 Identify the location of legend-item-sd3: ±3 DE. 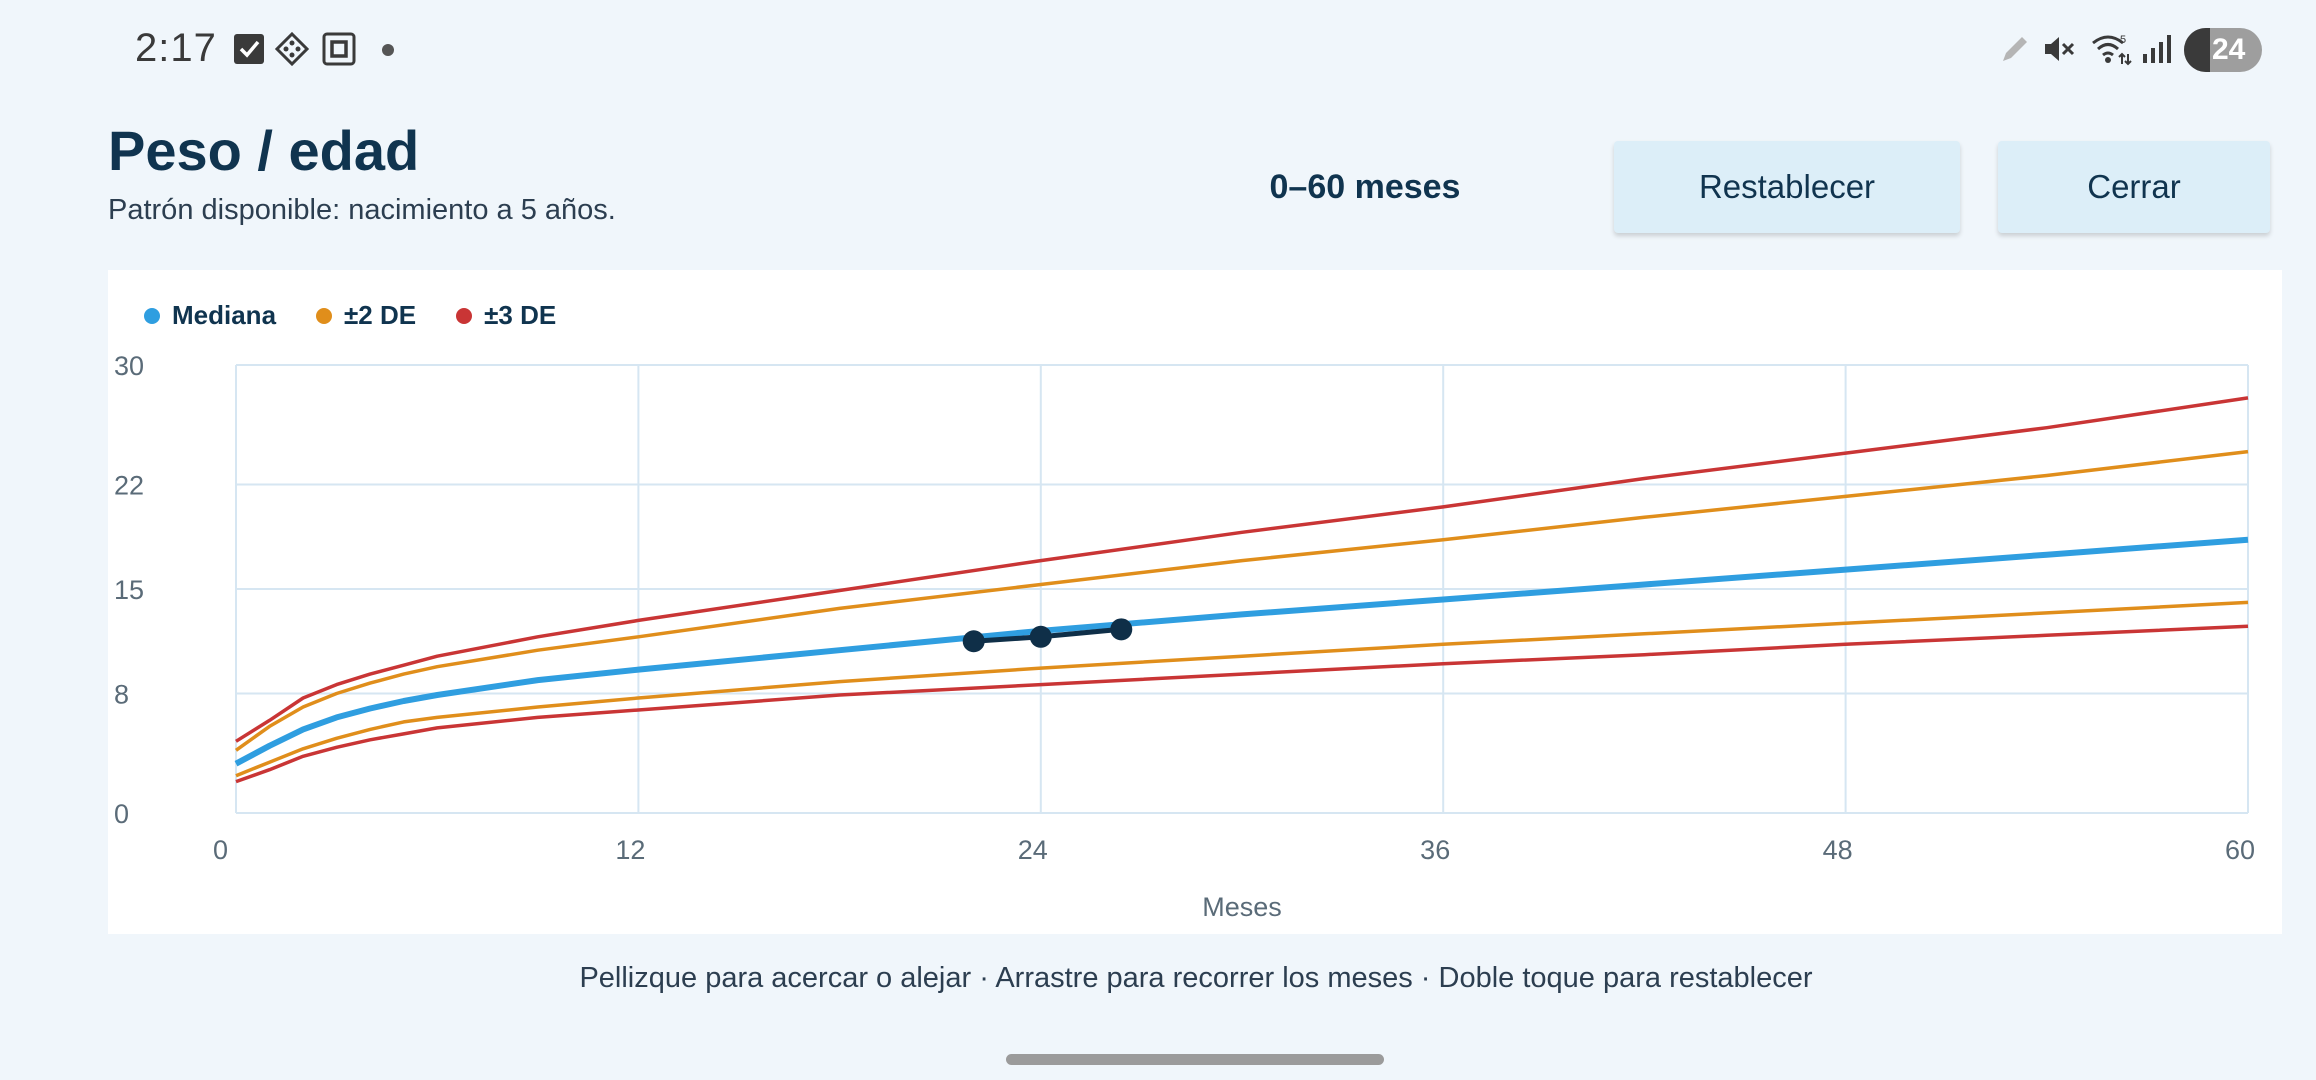
(506, 315).